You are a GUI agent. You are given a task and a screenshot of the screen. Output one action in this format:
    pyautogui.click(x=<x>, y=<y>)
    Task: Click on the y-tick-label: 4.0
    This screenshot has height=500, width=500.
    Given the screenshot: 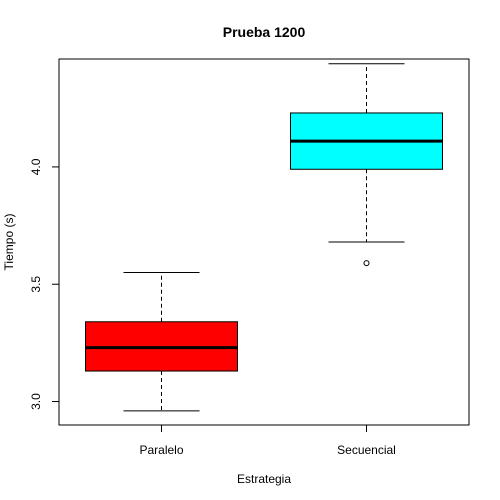 What is the action you would take?
    pyautogui.click(x=36, y=166)
    